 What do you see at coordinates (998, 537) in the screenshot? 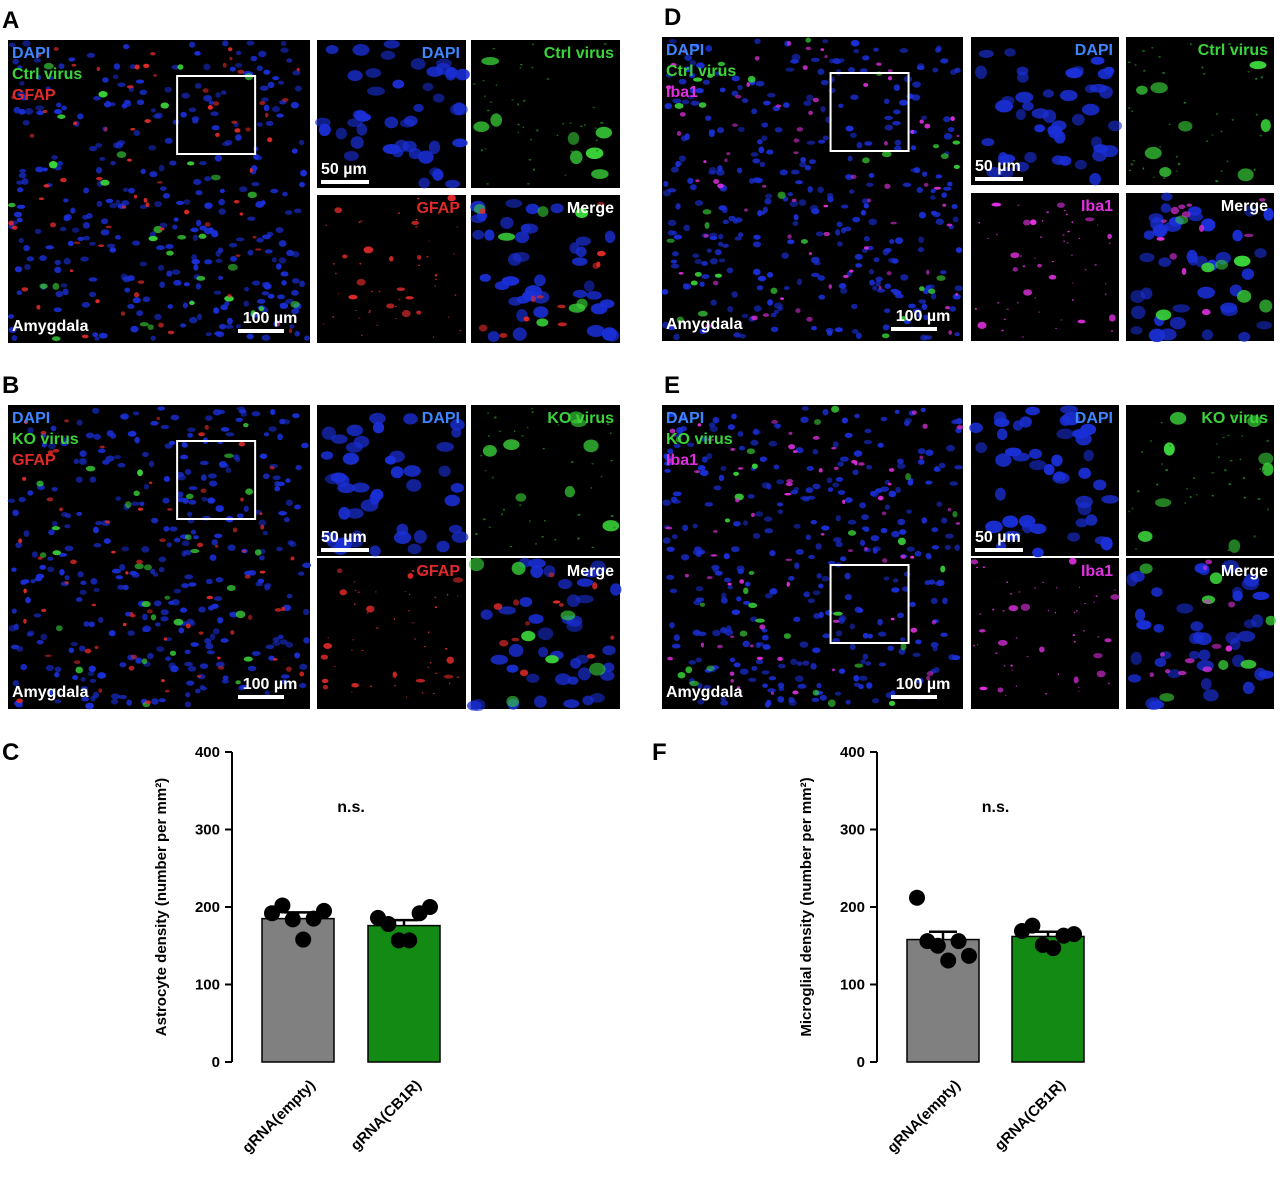
I see `inset-scale-label: 50 µm` at bounding box center [998, 537].